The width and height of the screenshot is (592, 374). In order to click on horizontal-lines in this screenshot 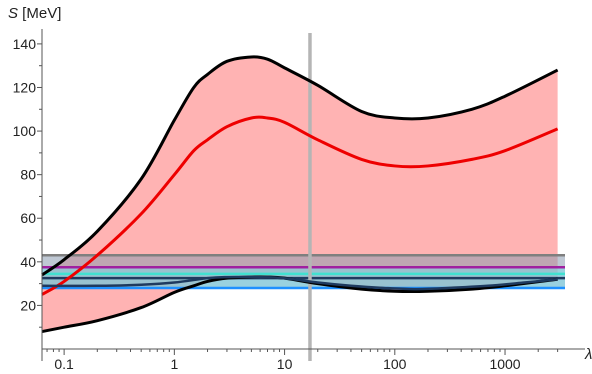, I will do `click(303, 272)`.